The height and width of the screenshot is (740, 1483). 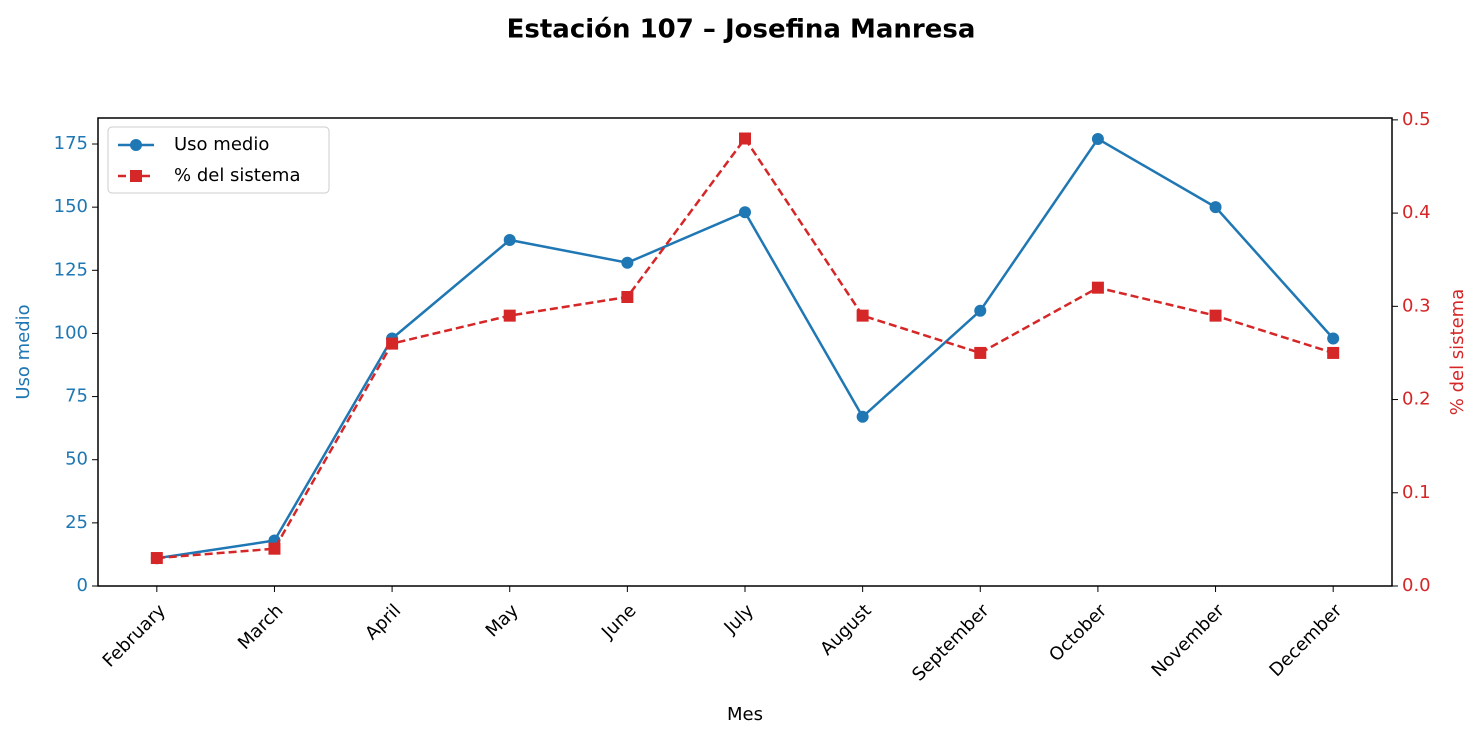 What do you see at coordinates (71, 206) in the screenshot?
I see `y-tick-label: 150` at bounding box center [71, 206].